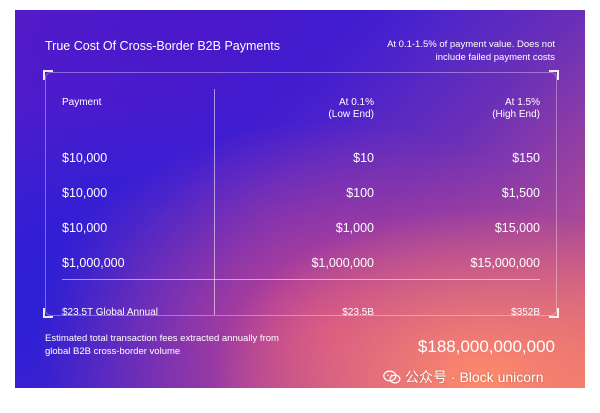 The image size is (600, 413). What do you see at coordinates (360, 193) in the screenshot?
I see `row-low: $100` at bounding box center [360, 193].